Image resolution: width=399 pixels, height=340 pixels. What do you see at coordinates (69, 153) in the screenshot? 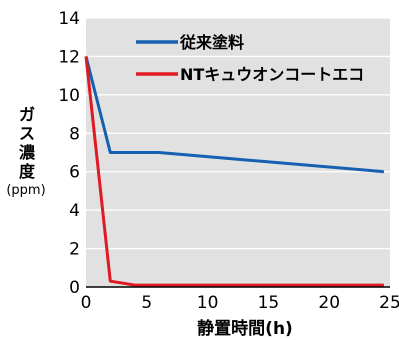
I see `y-tick-labels: 0 2 4 6 8 10 12 14` at bounding box center [69, 153].